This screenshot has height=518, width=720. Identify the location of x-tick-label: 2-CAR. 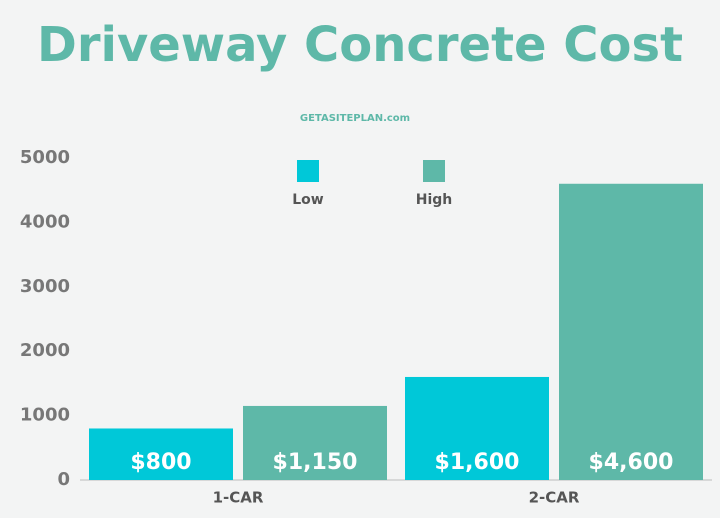
(554, 498).